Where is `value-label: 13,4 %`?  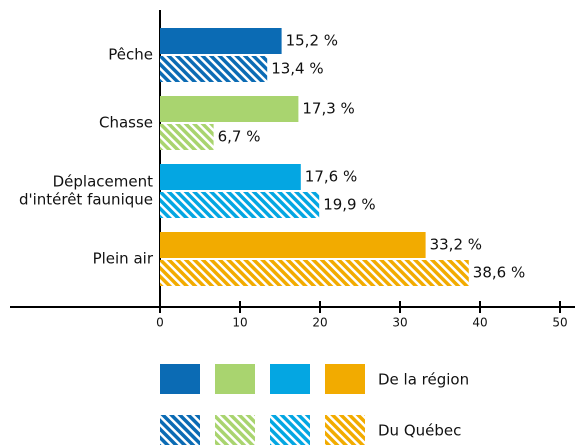 value-label: 13,4 % is located at coordinates (297, 69).